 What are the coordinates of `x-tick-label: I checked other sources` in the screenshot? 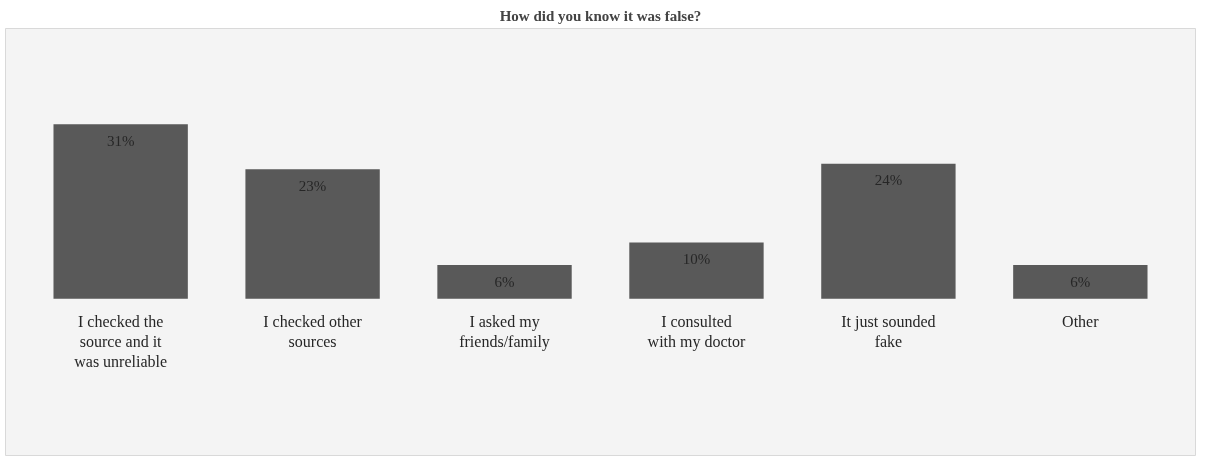 It's located at (313, 331).